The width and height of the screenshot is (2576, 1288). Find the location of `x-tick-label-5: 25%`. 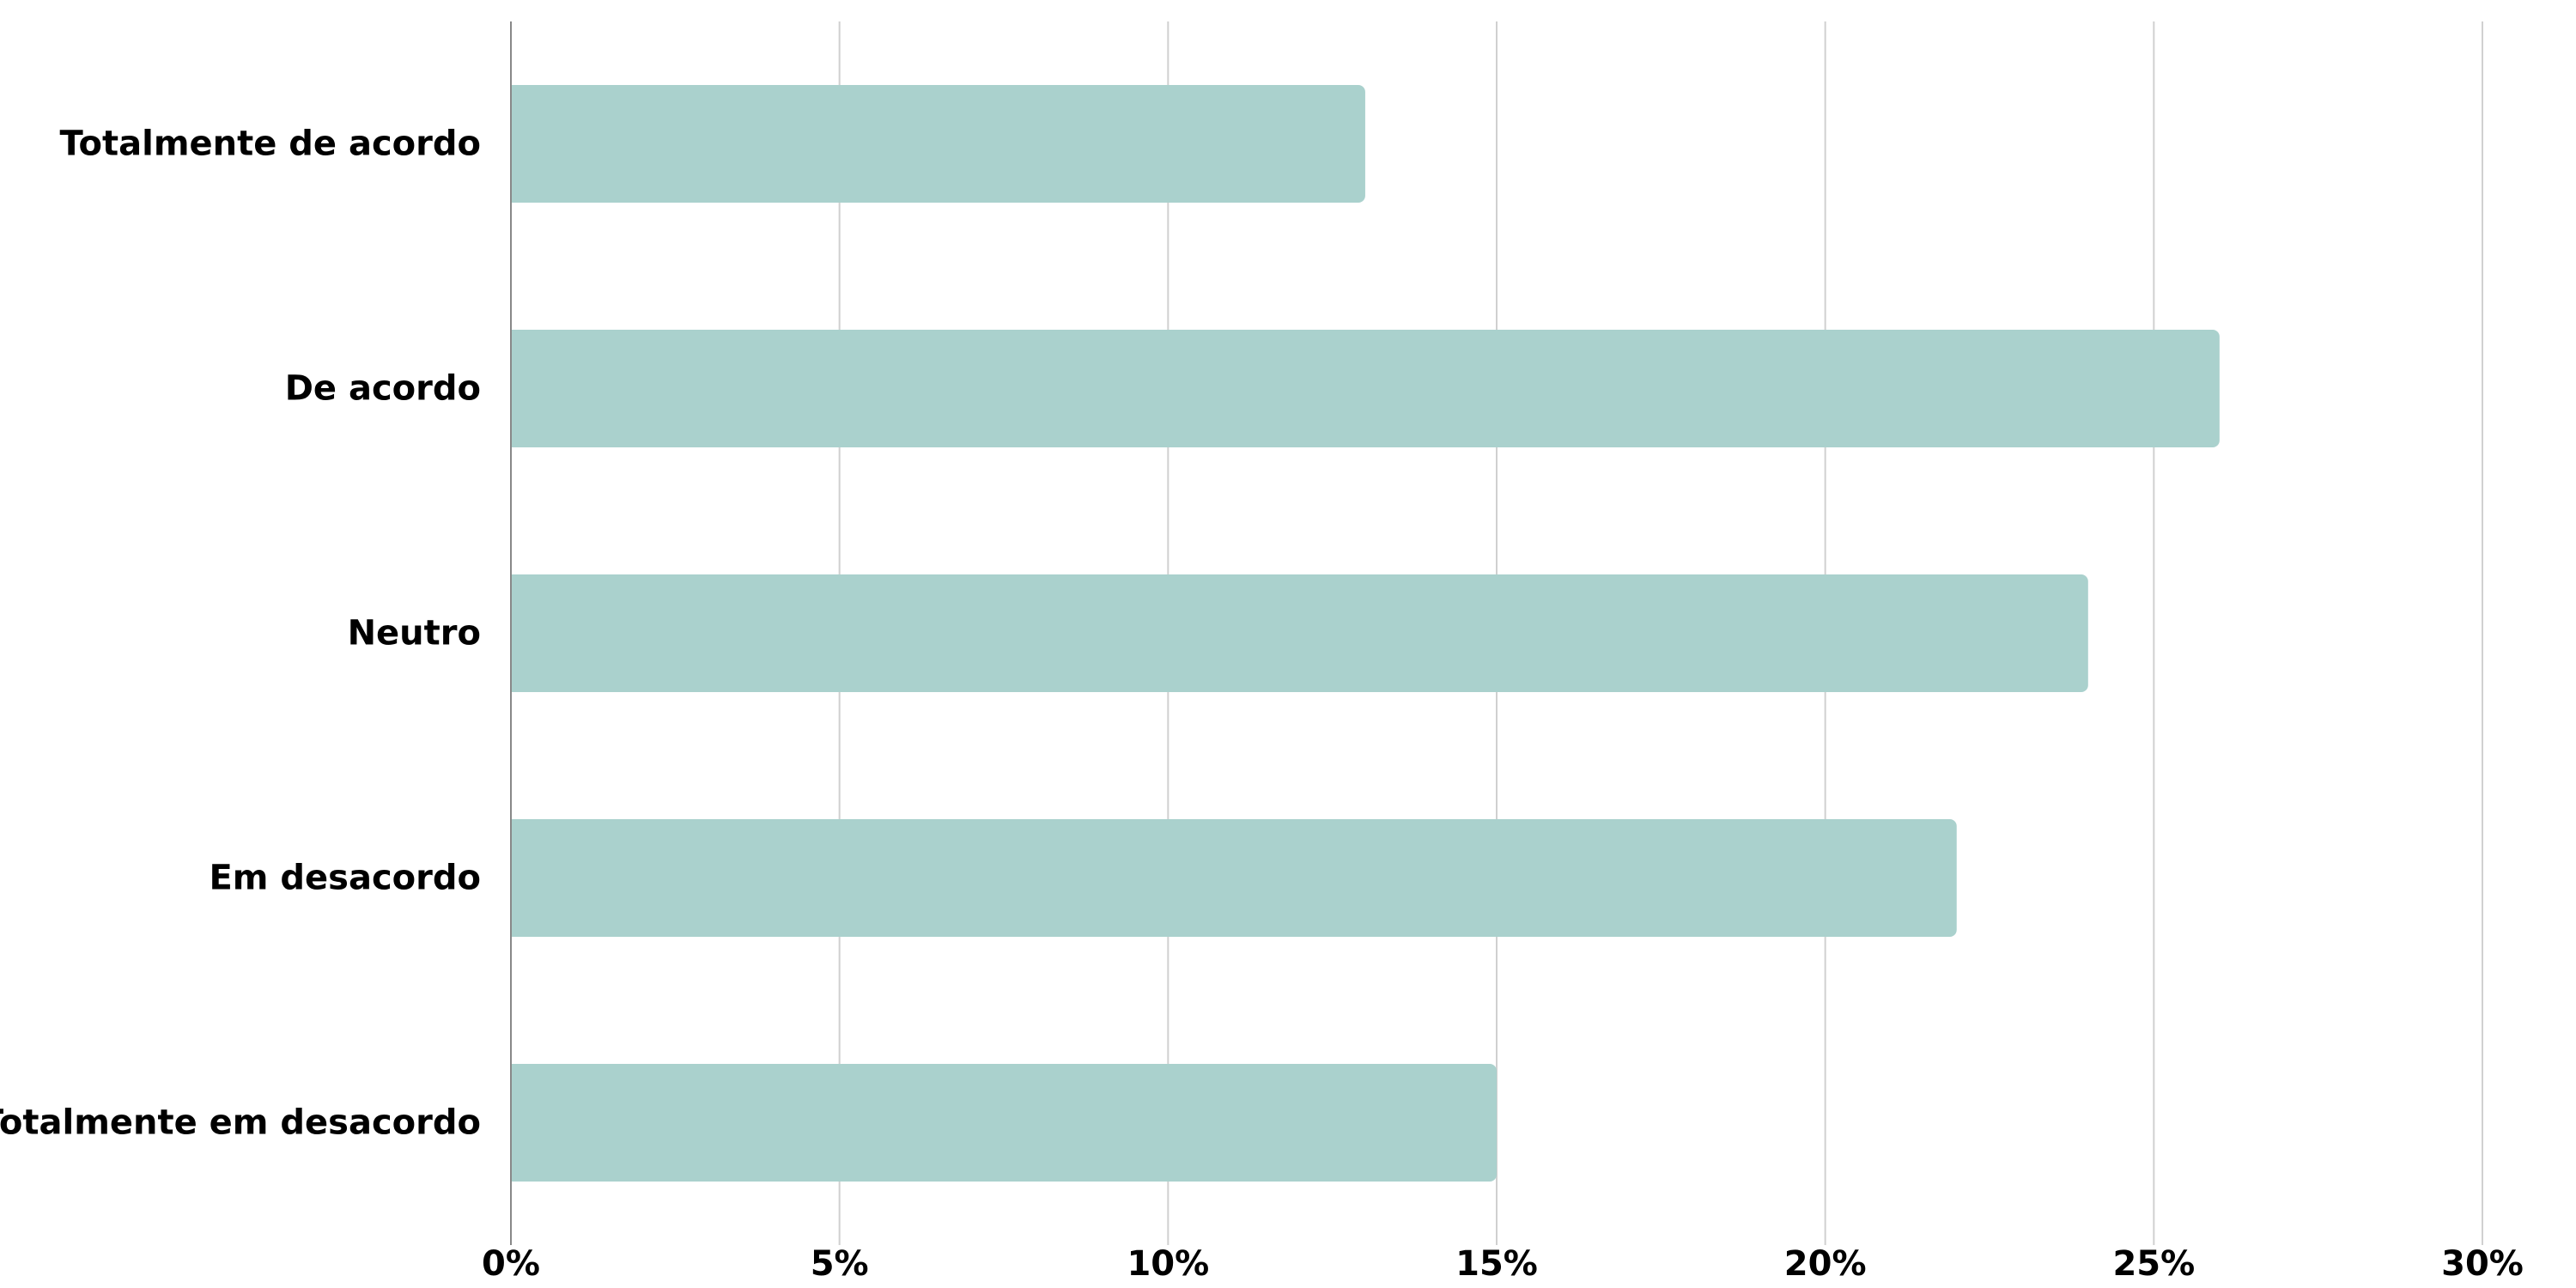

x-tick-label-5: 25% is located at coordinates (2153, 1264).